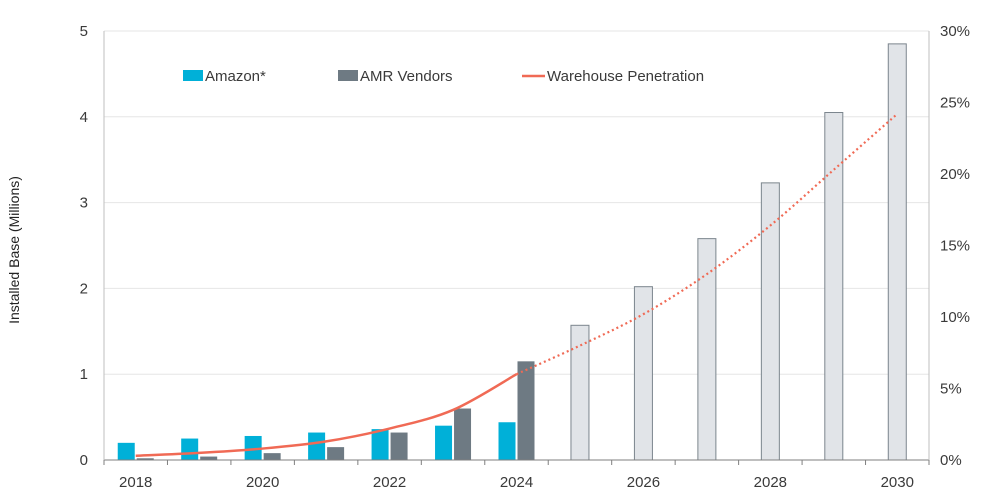 This screenshot has width=1002, height=501. What do you see at coordinates (955, 174) in the screenshot?
I see `y2-tick-label: 20%` at bounding box center [955, 174].